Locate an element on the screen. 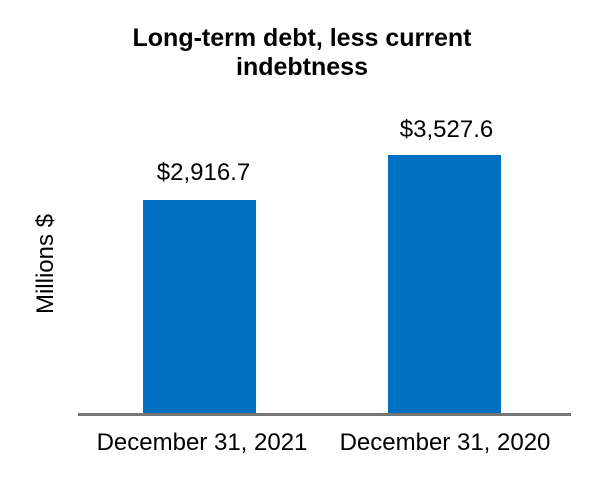 The image size is (600, 488). x-axis-line is located at coordinates (324, 414).